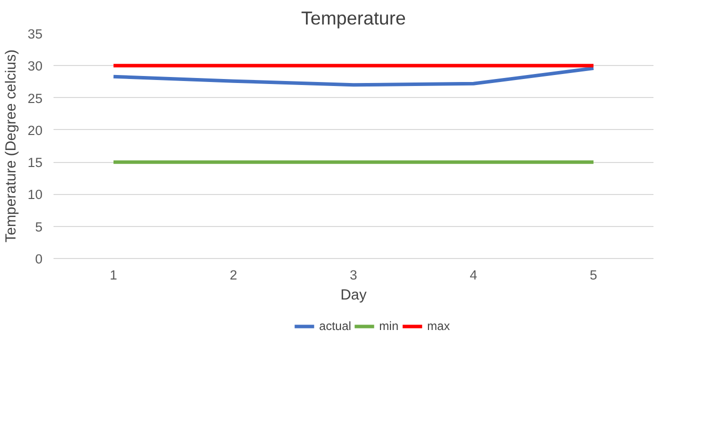 This screenshot has width=721, height=425. I want to click on legend-label: max, so click(438, 326).